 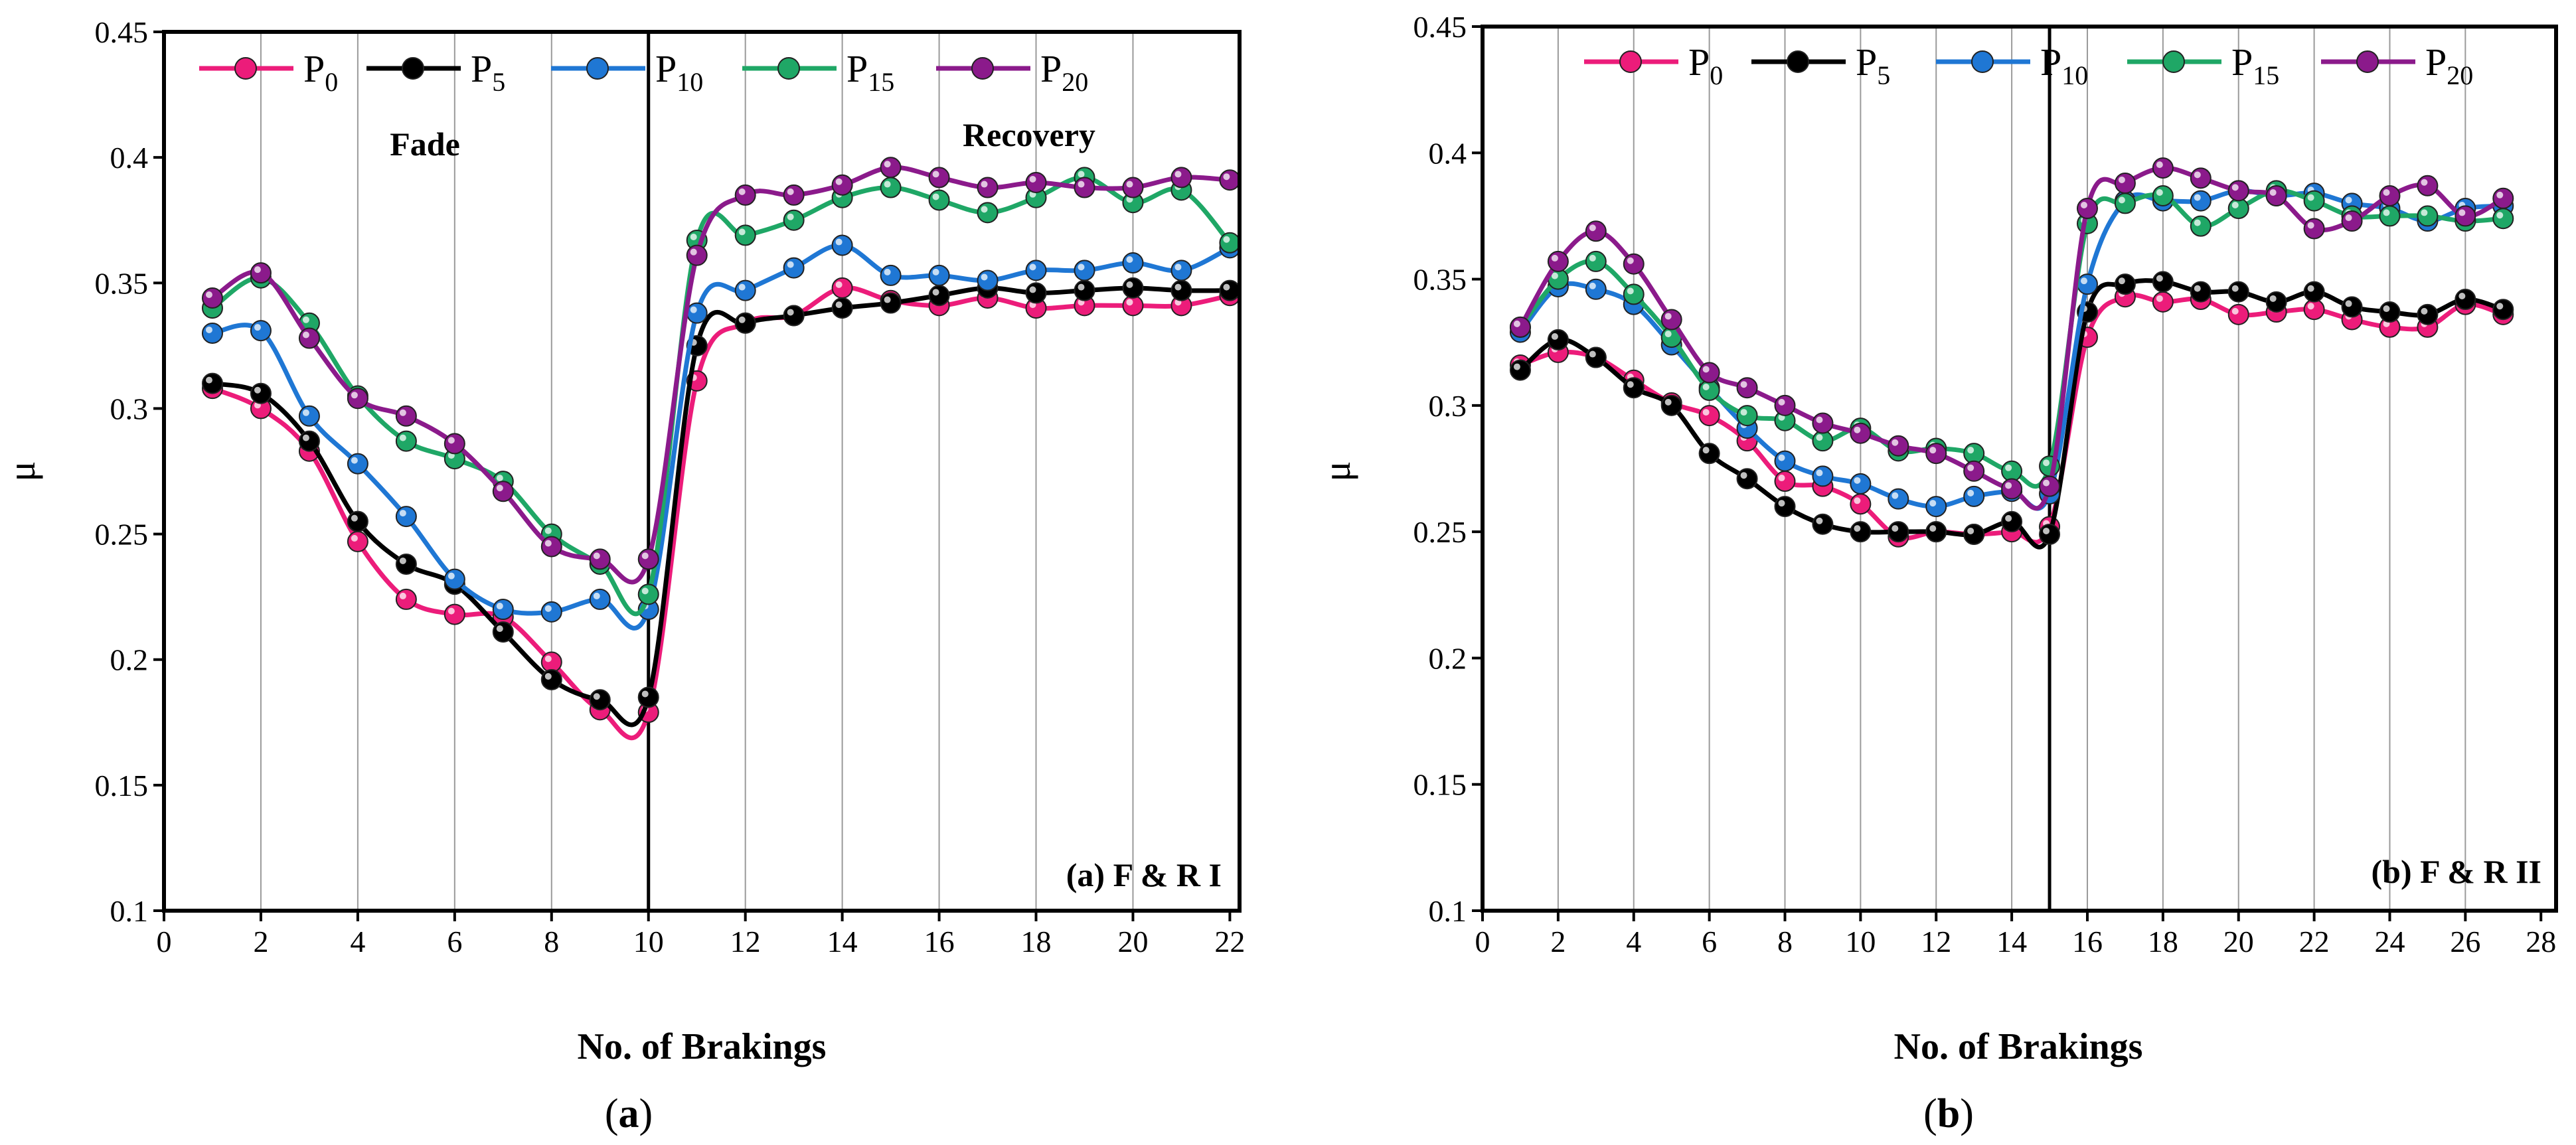 I want to click on x-tick-label: 14, so click(x=842, y=942).